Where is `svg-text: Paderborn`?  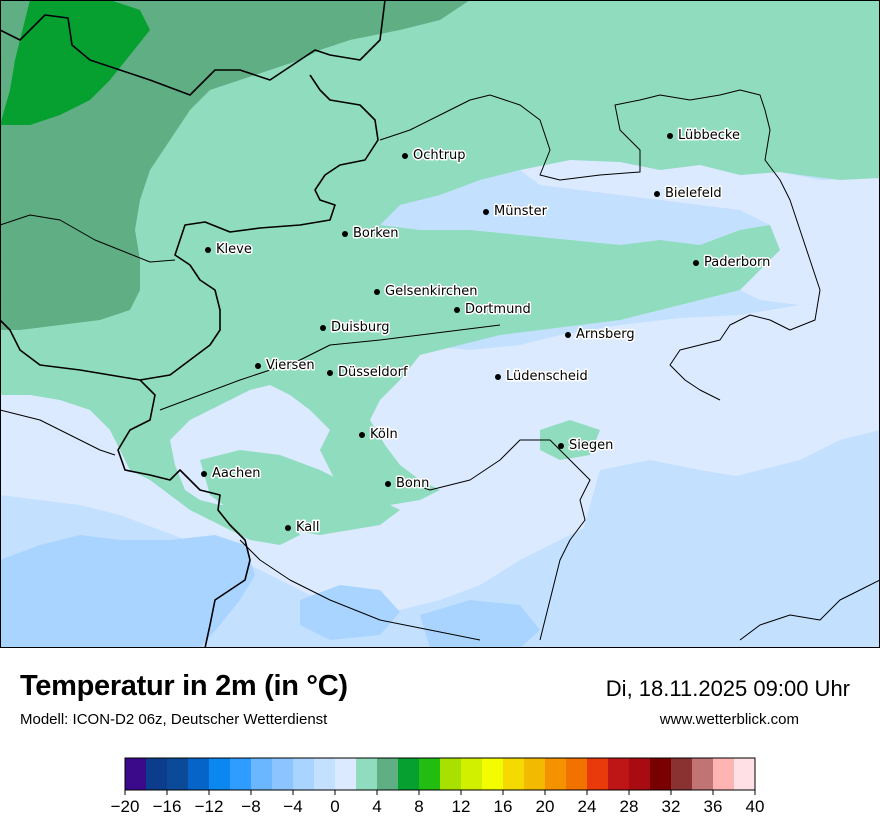 svg-text: Paderborn is located at coordinates (737, 262).